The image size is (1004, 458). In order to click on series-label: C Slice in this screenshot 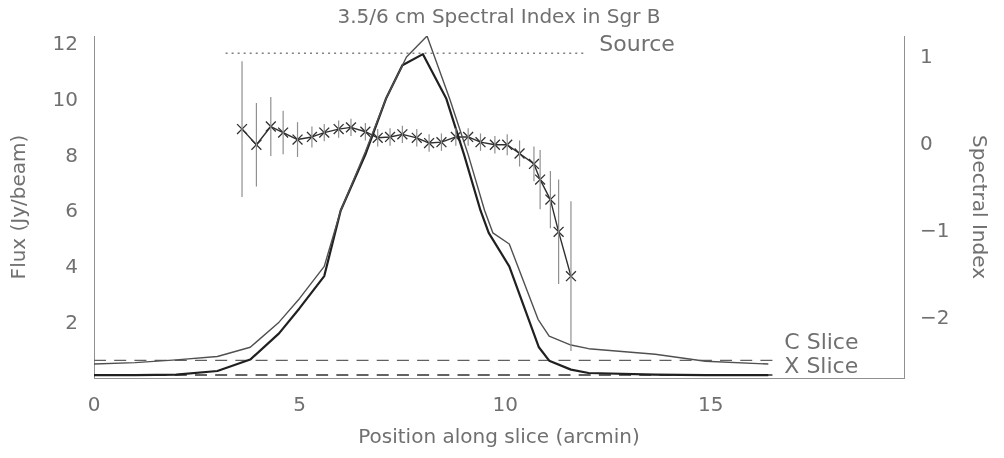, I will do `click(821, 341)`.